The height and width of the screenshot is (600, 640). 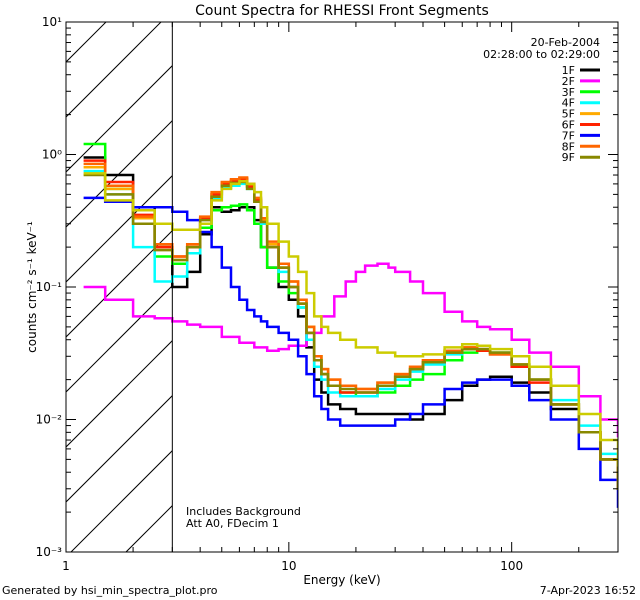 I want to click on legend-label-4f: 4F, so click(x=568, y=103).